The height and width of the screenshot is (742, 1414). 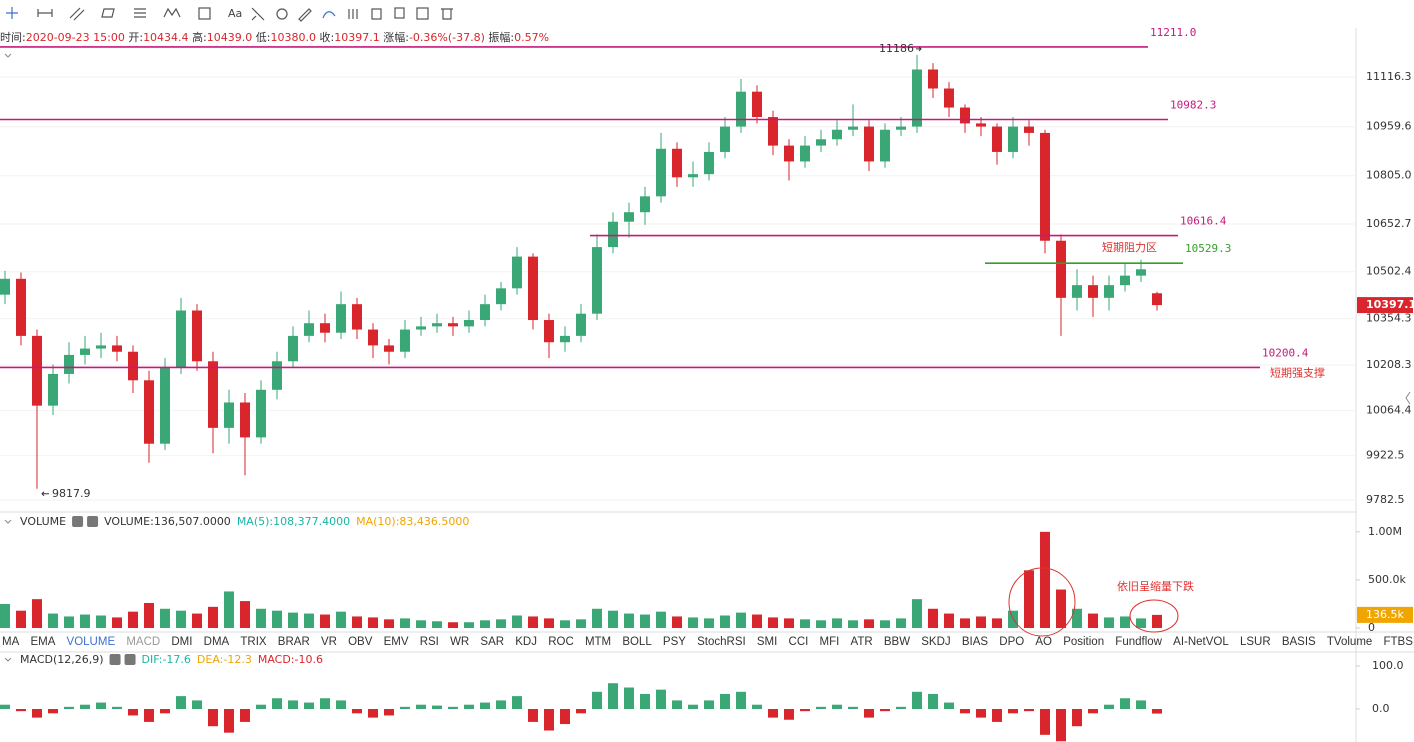 What do you see at coordinates (1398, 642) in the screenshot?
I see `indicator-tab: FTBS` at bounding box center [1398, 642].